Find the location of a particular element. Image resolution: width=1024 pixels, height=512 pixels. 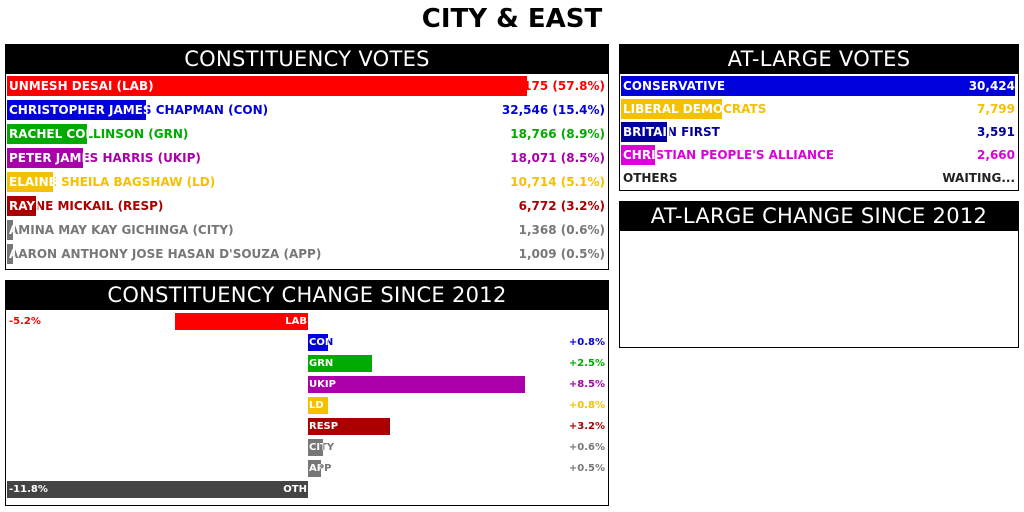

change-party-label: OTH is located at coordinates (295, 489).